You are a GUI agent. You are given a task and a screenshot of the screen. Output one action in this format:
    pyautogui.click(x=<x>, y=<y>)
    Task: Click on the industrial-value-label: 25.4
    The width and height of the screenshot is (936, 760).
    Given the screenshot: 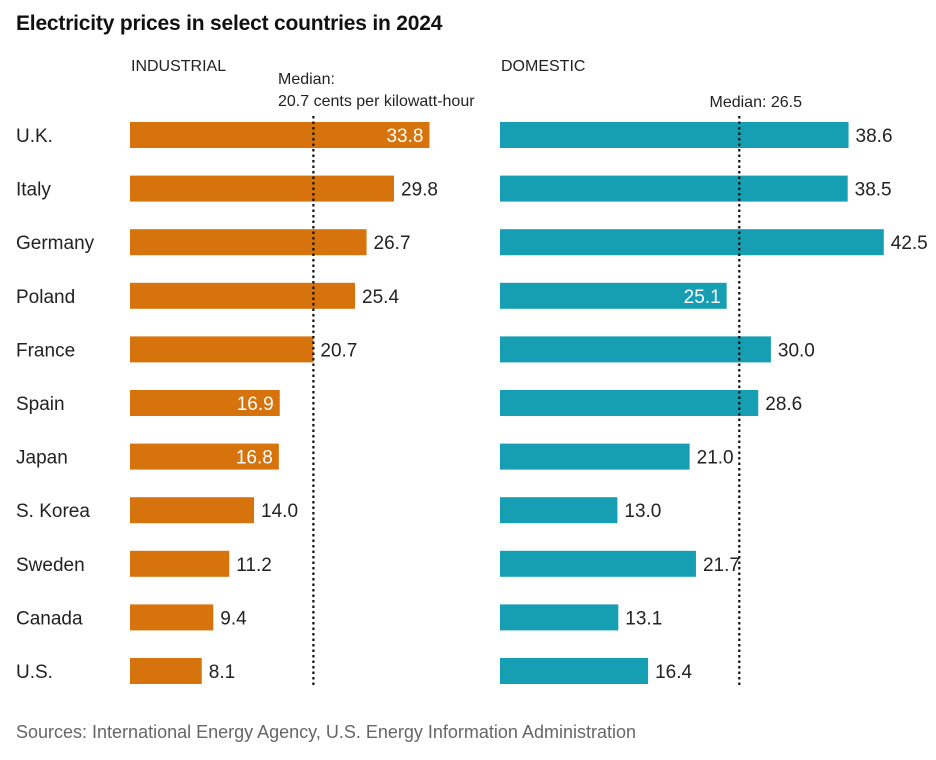 What is the action you would take?
    pyautogui.click(x=380, y=297)
    